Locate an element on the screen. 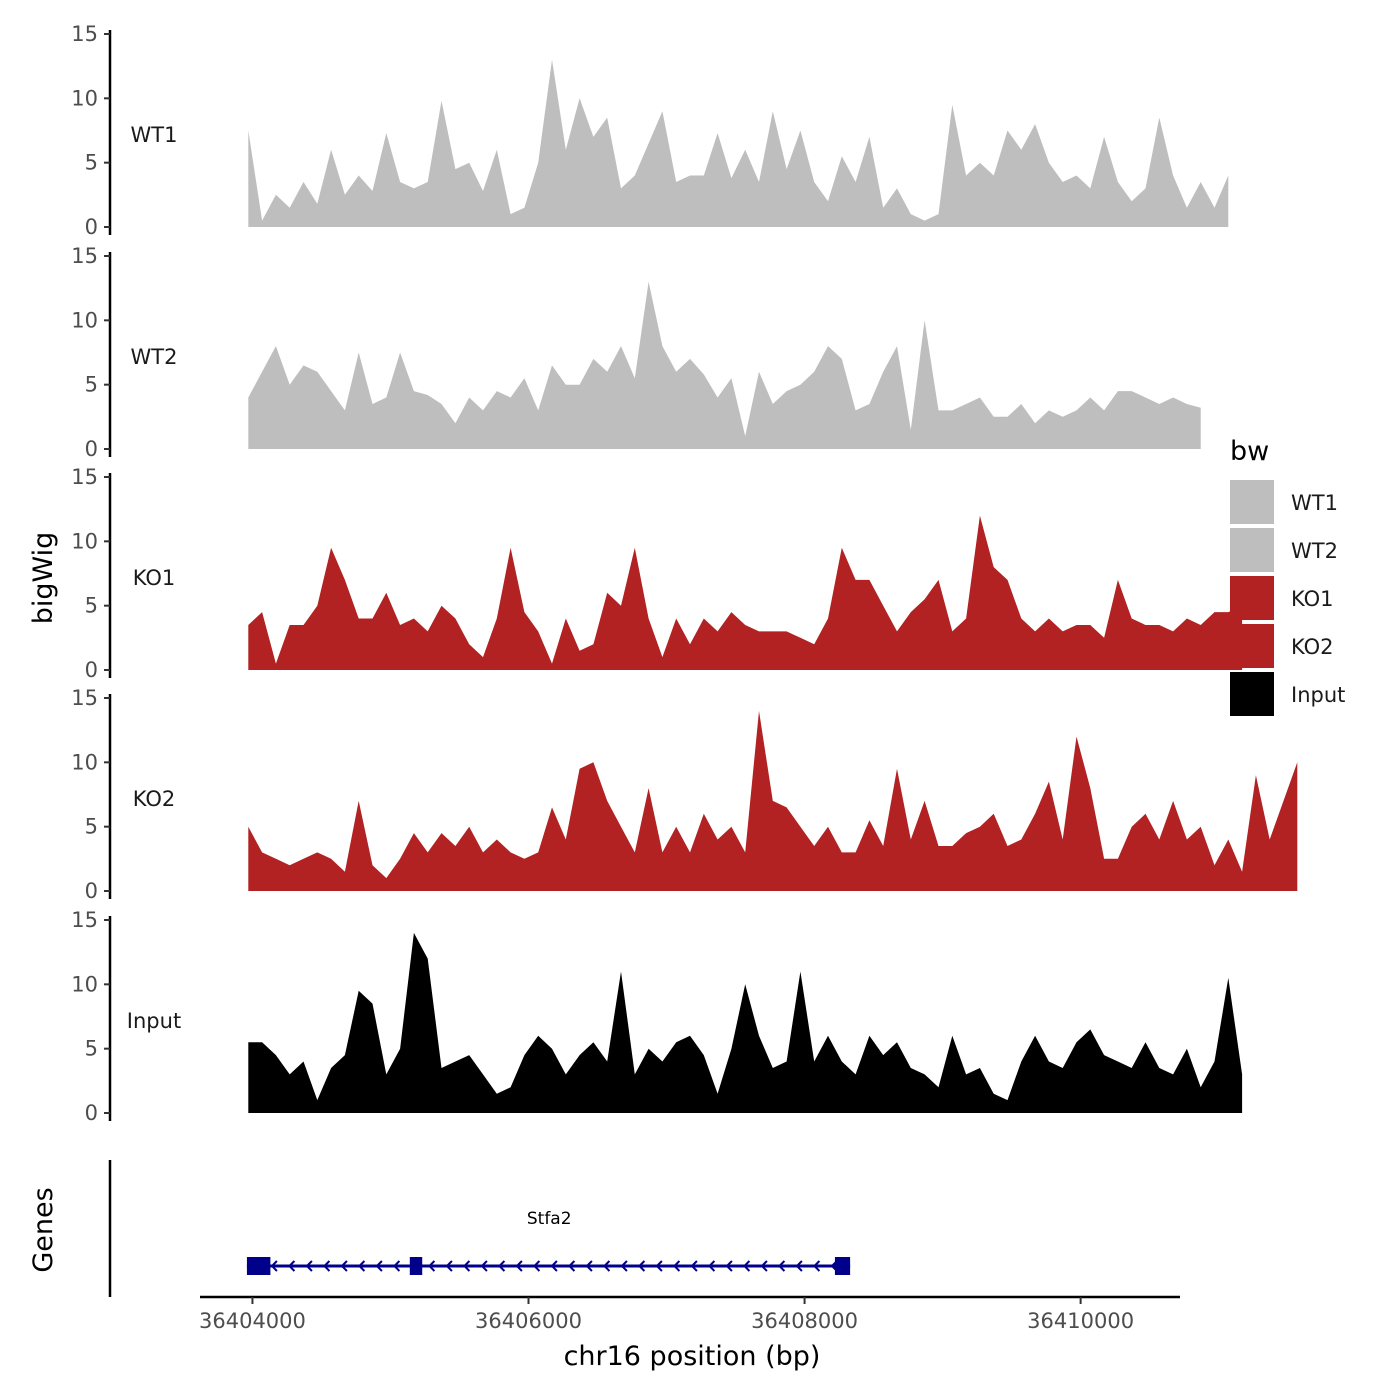  track-input: 0 5 10 15 Input is located at coordinates (657, 1016).